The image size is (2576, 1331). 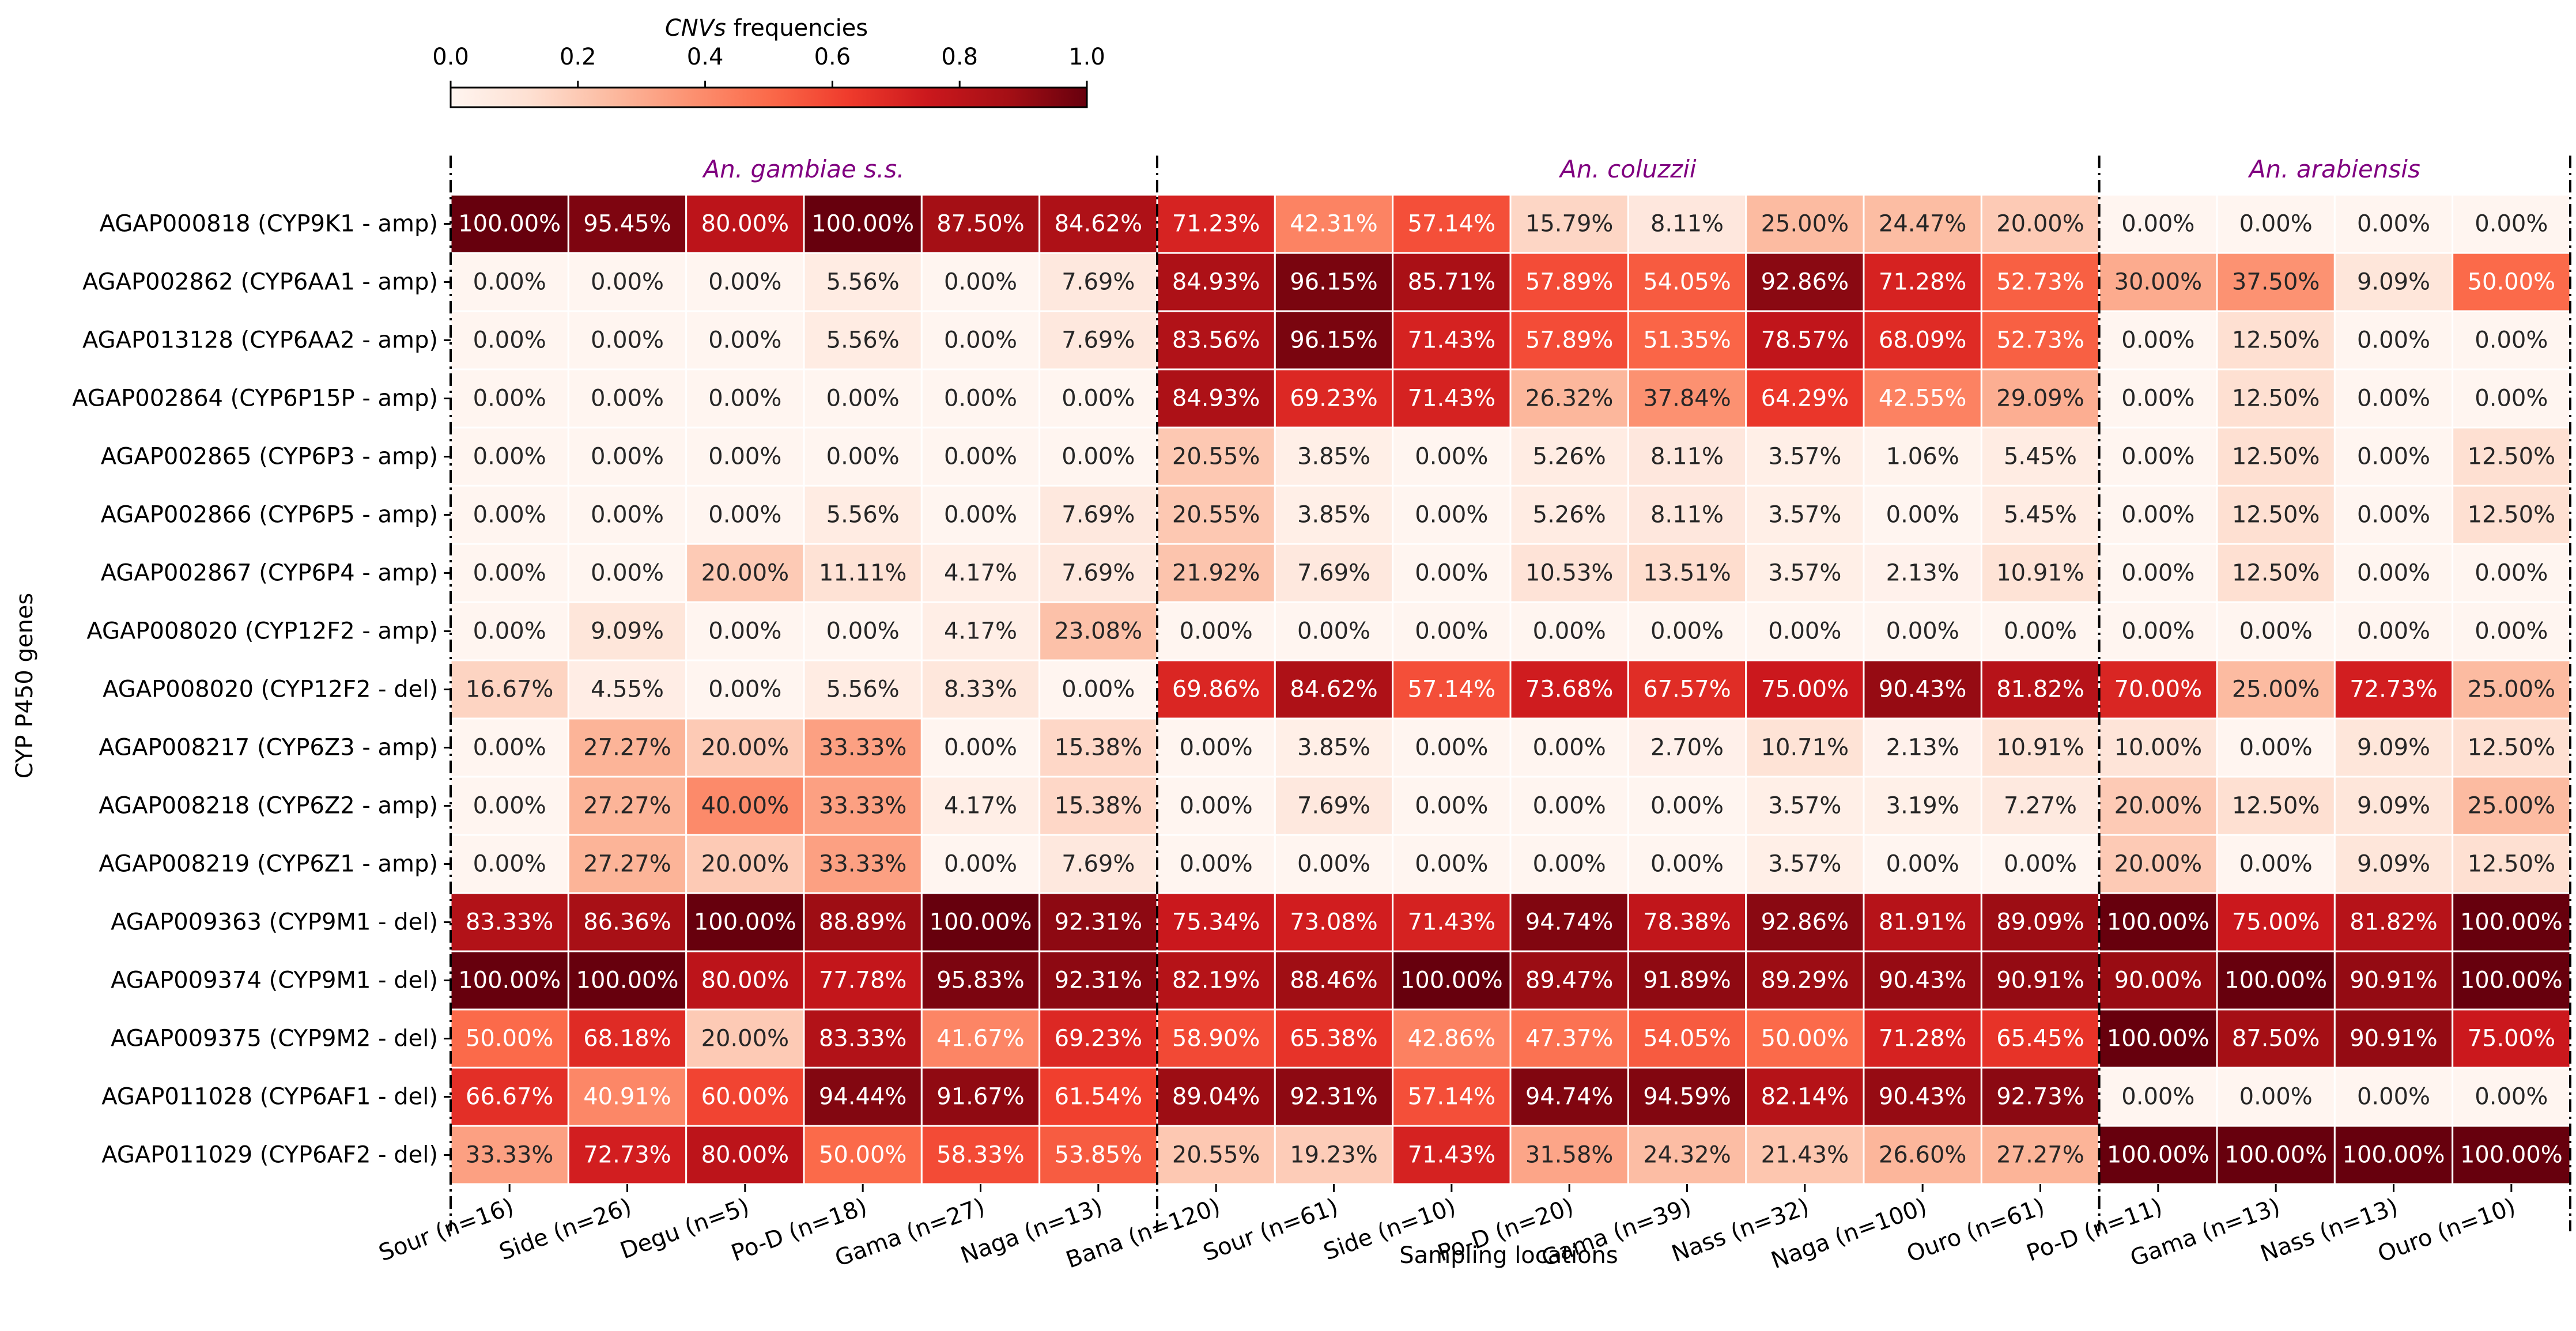 What do you see at coordinates (1687, 573) in the screenshot?
I see `cell-value-label: 13.51%` at bounding box center [1687, 573].